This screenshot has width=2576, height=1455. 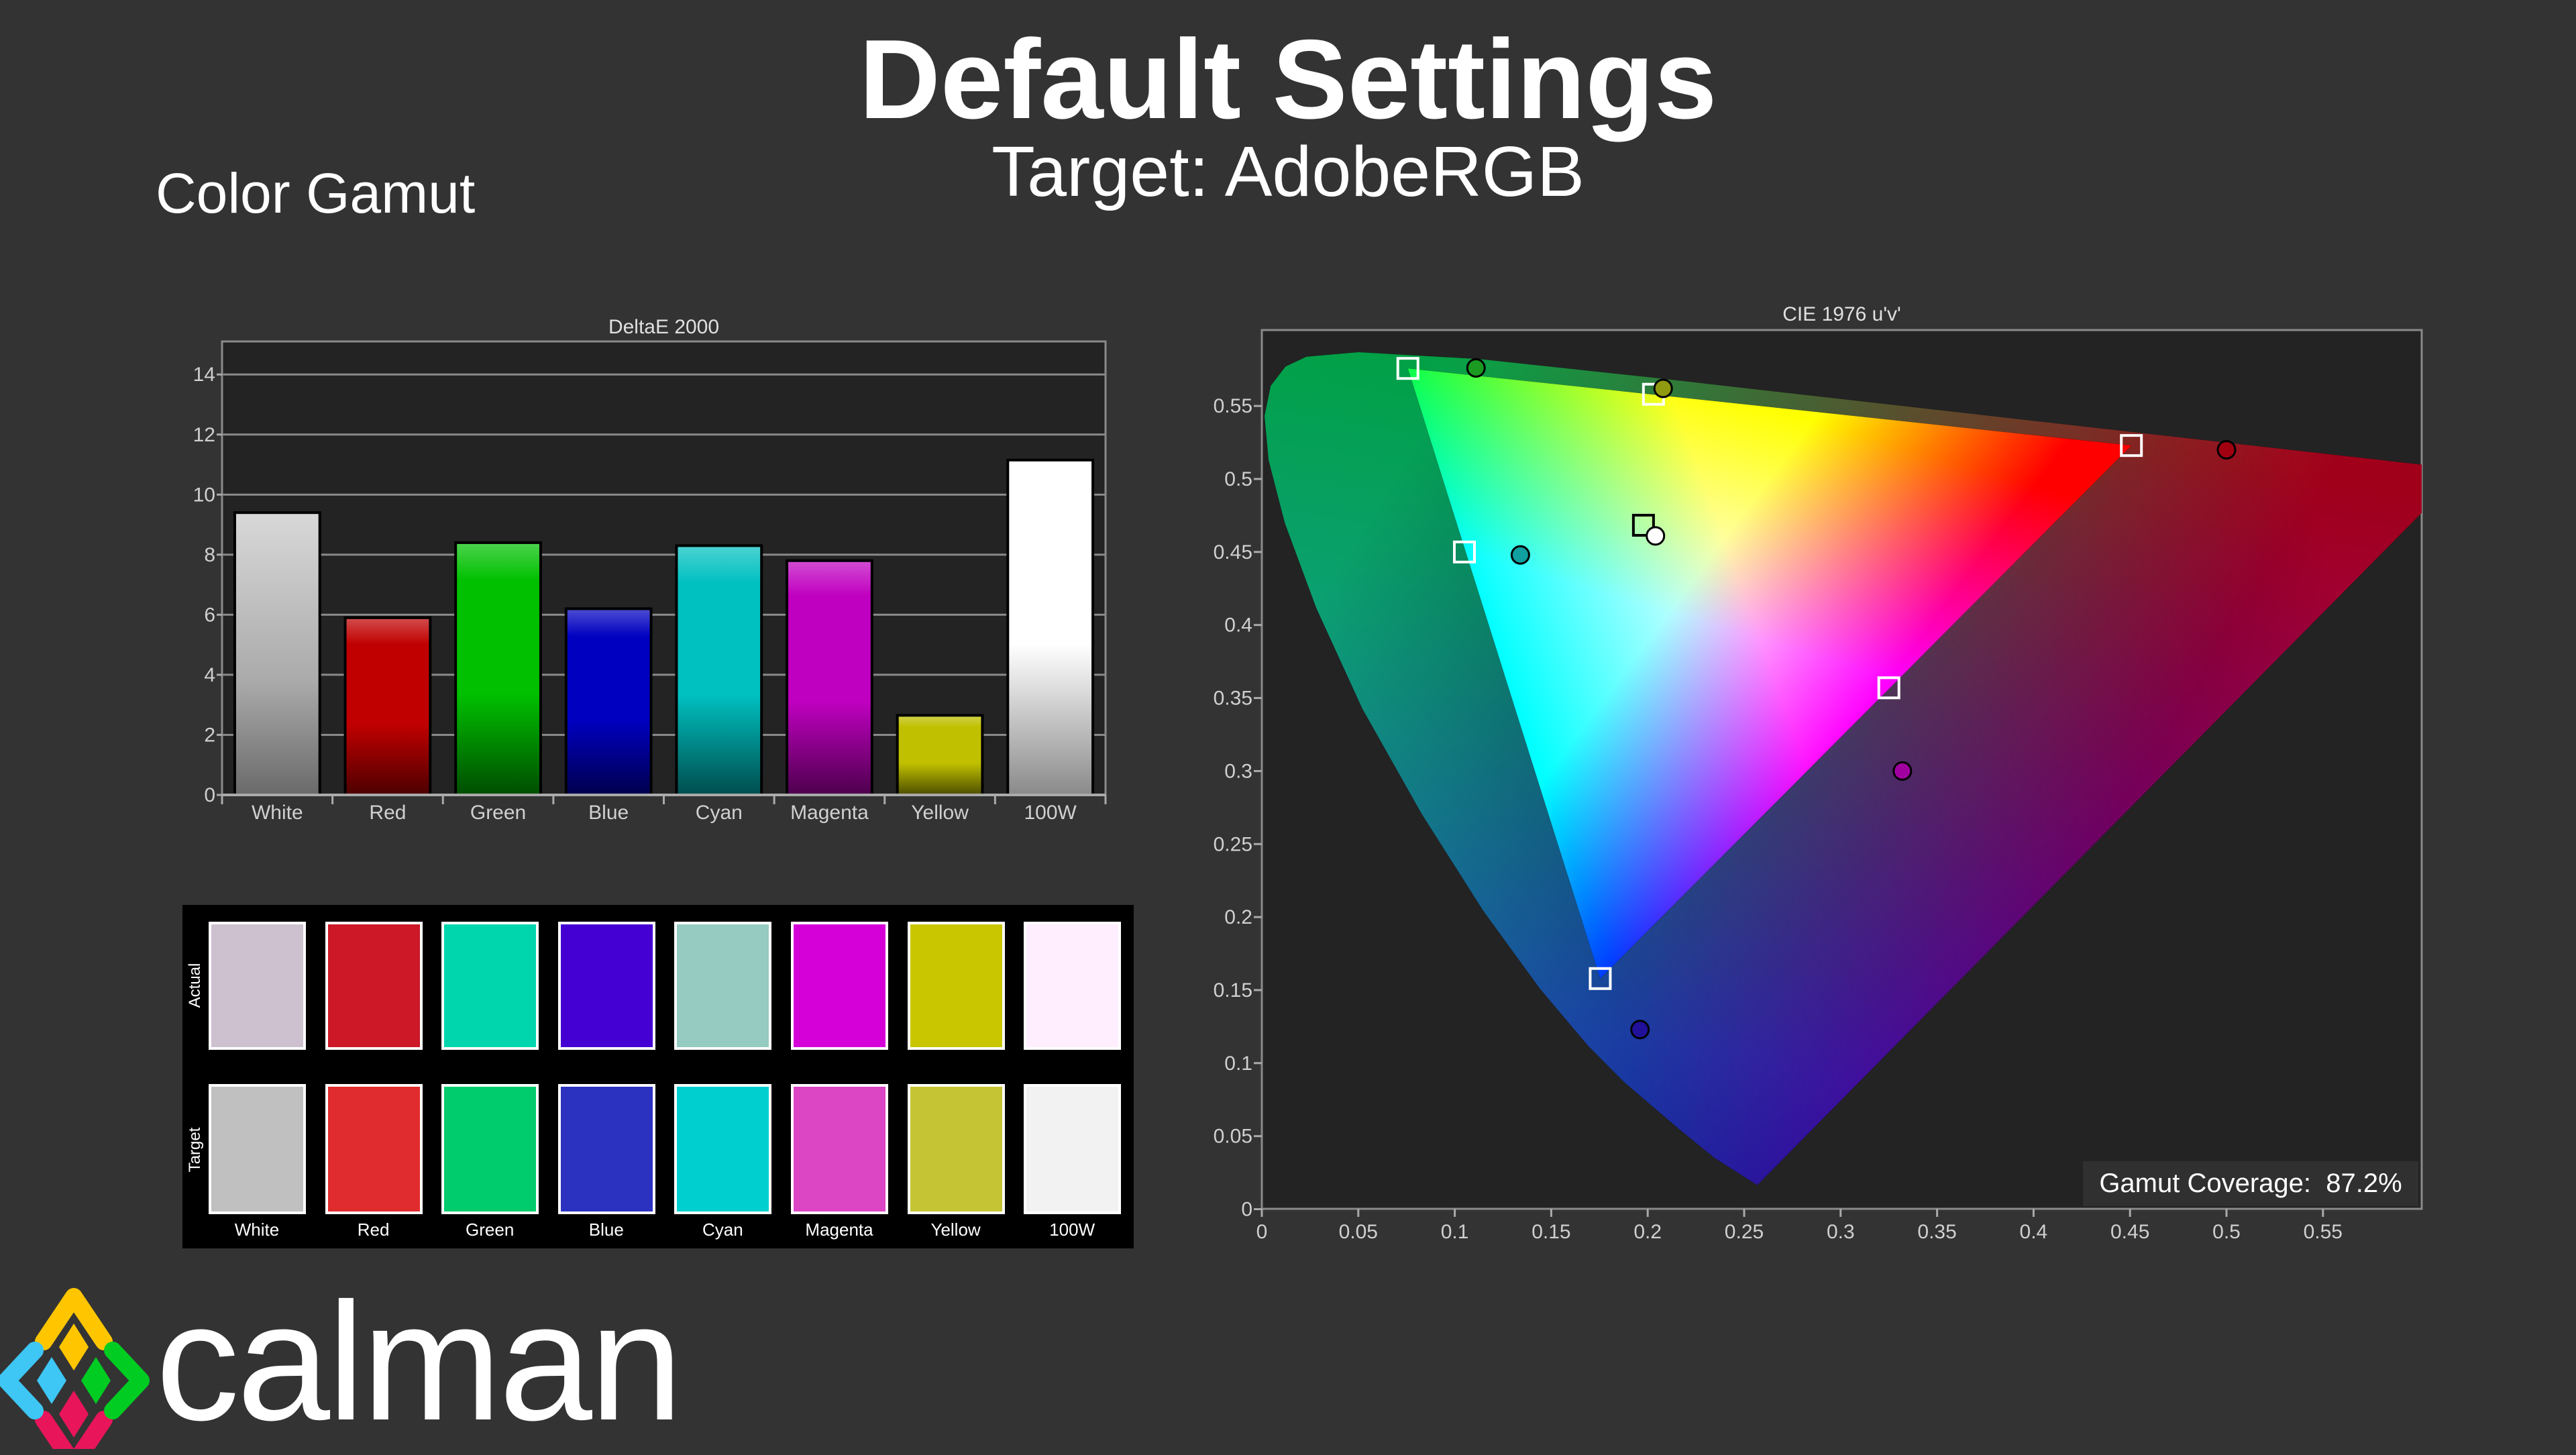 I want to click on logo-chevron-blue, so click(x=22, y=1380).